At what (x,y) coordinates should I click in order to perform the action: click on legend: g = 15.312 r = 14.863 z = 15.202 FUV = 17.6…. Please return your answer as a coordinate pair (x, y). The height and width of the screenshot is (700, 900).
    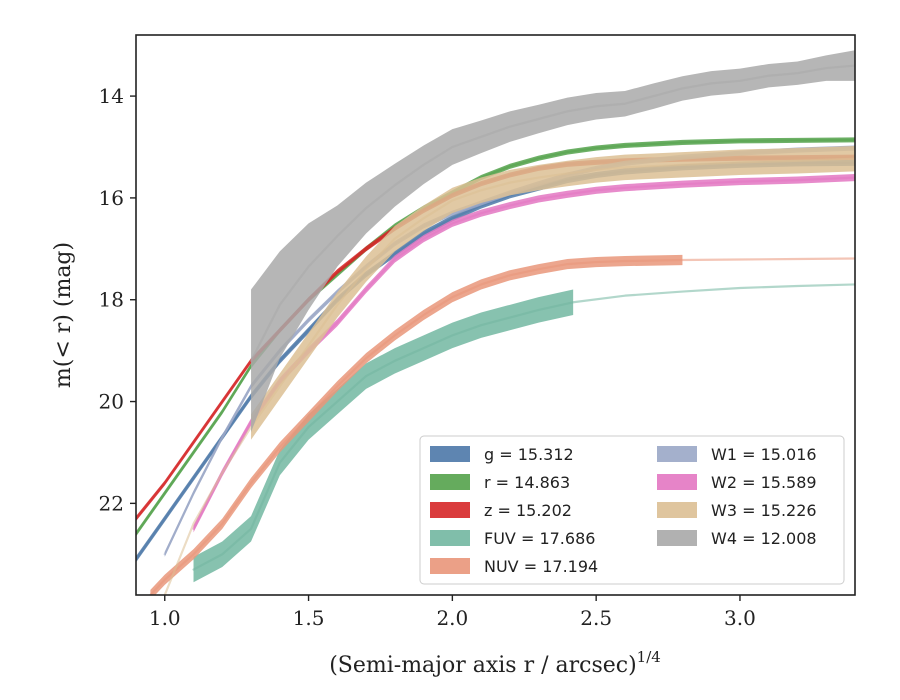
    Looking at the image, I should click on (632, 510).